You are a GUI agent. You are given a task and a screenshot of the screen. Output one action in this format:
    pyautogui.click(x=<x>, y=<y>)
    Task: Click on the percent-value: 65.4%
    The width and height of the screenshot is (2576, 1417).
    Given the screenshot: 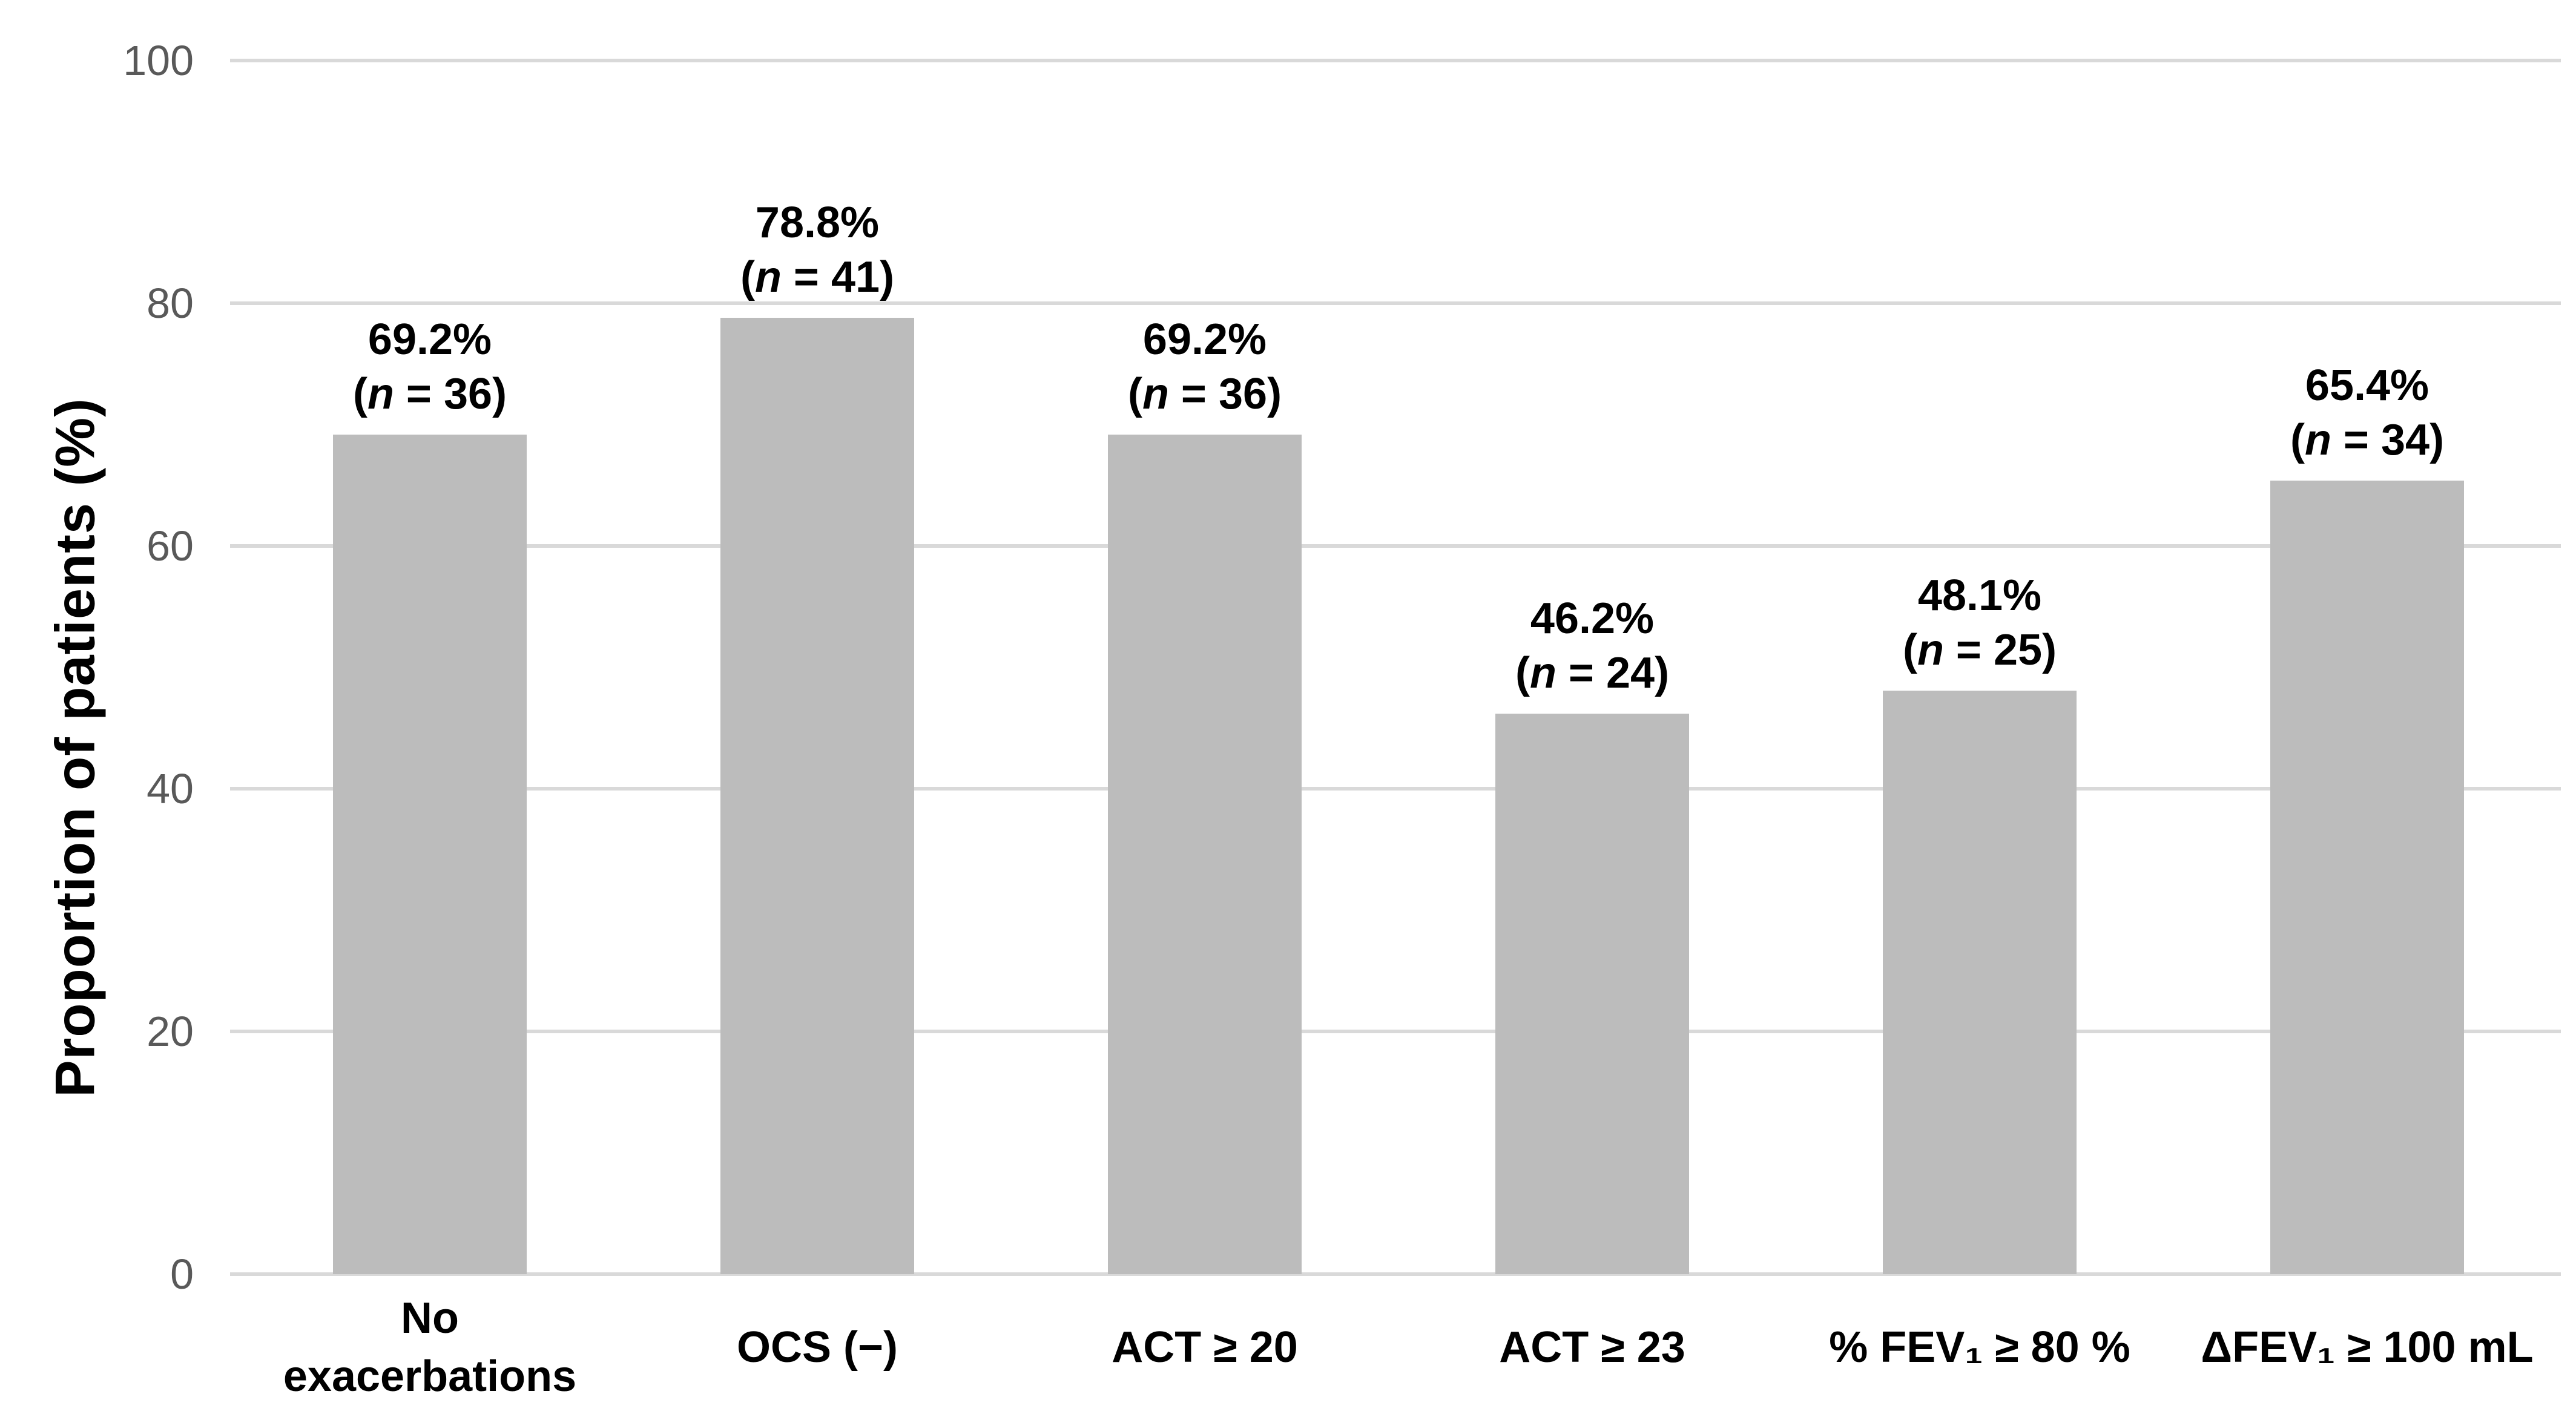 What is the action you would take?
    pyautogui.click(x=2367, y=385)
    